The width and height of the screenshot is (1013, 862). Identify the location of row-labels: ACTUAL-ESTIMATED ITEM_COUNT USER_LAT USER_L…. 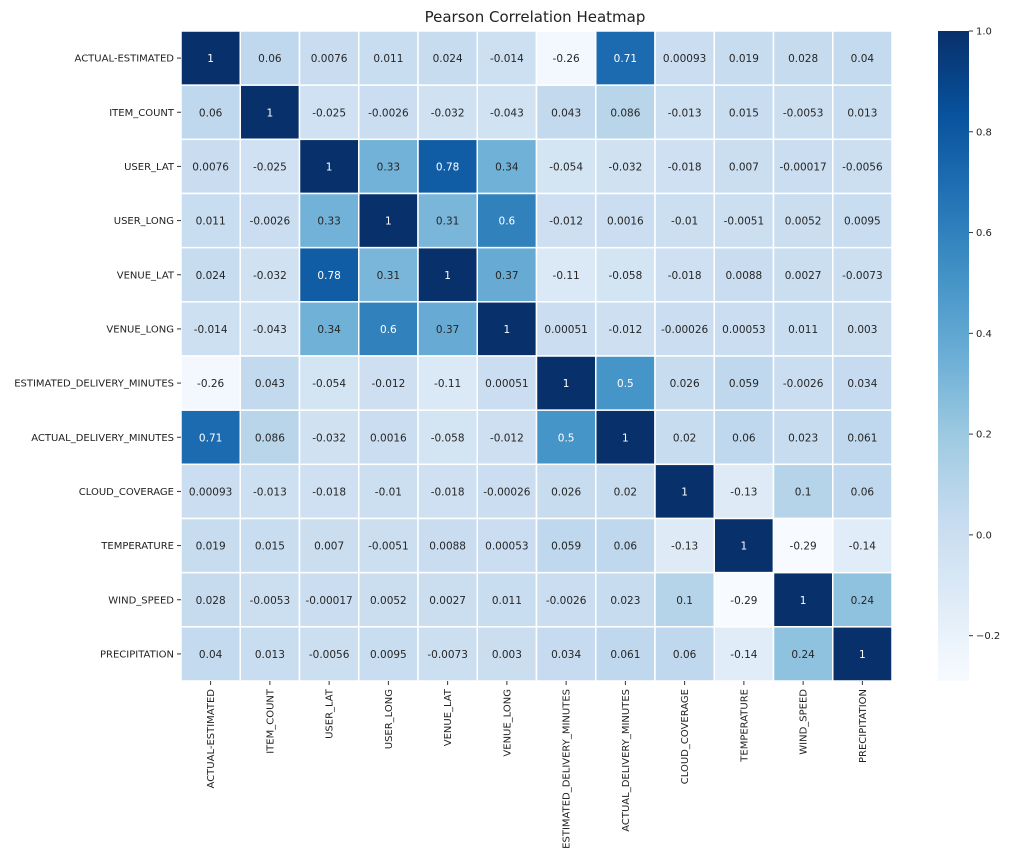
(97, 357).